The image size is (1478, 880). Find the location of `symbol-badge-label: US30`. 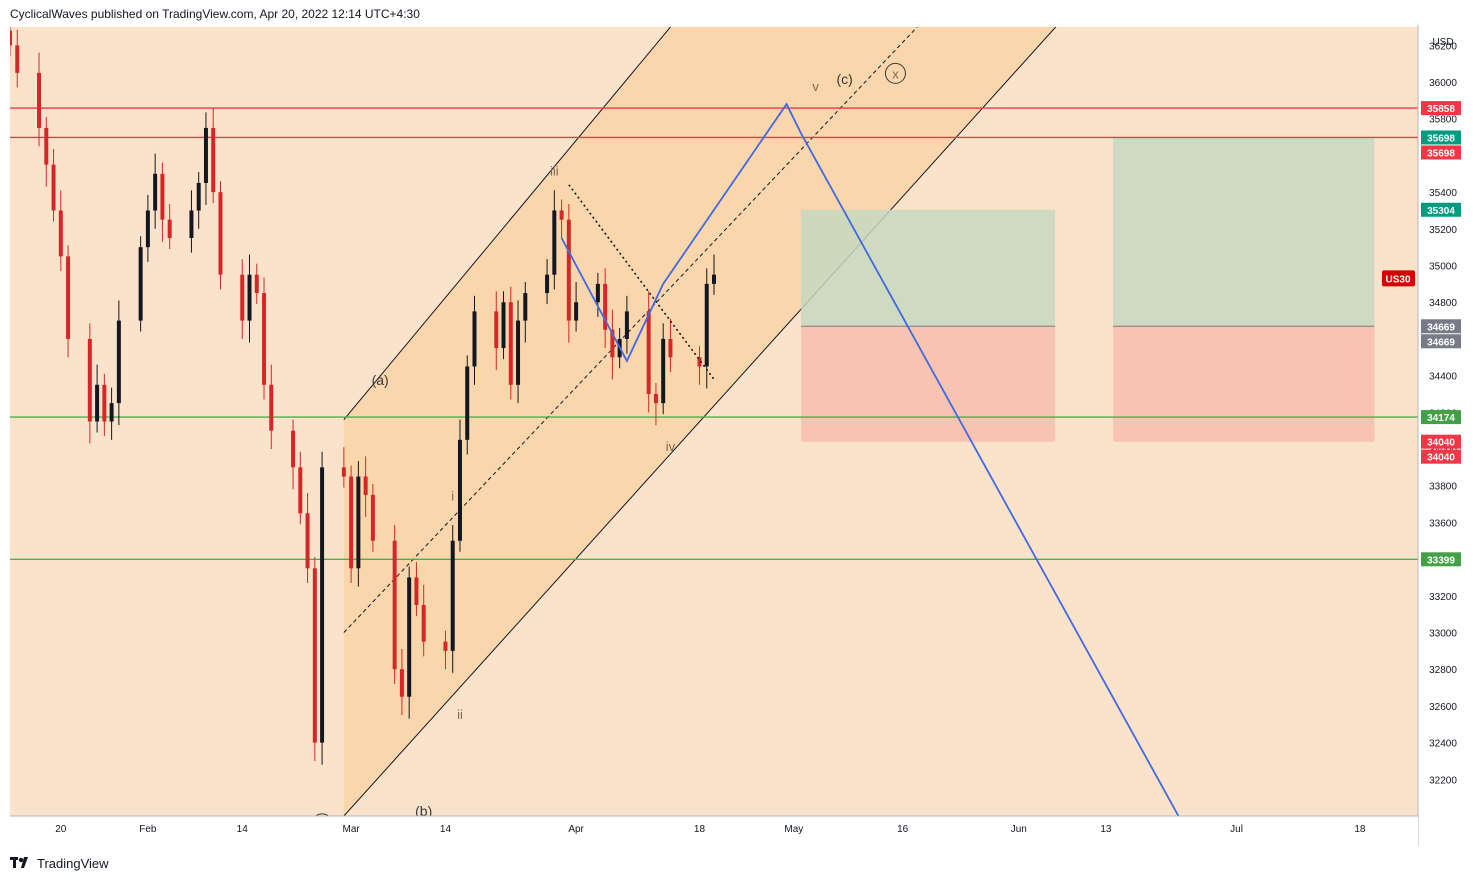

symbol-badge-label: US30 is located at coordinates (1397, 279).